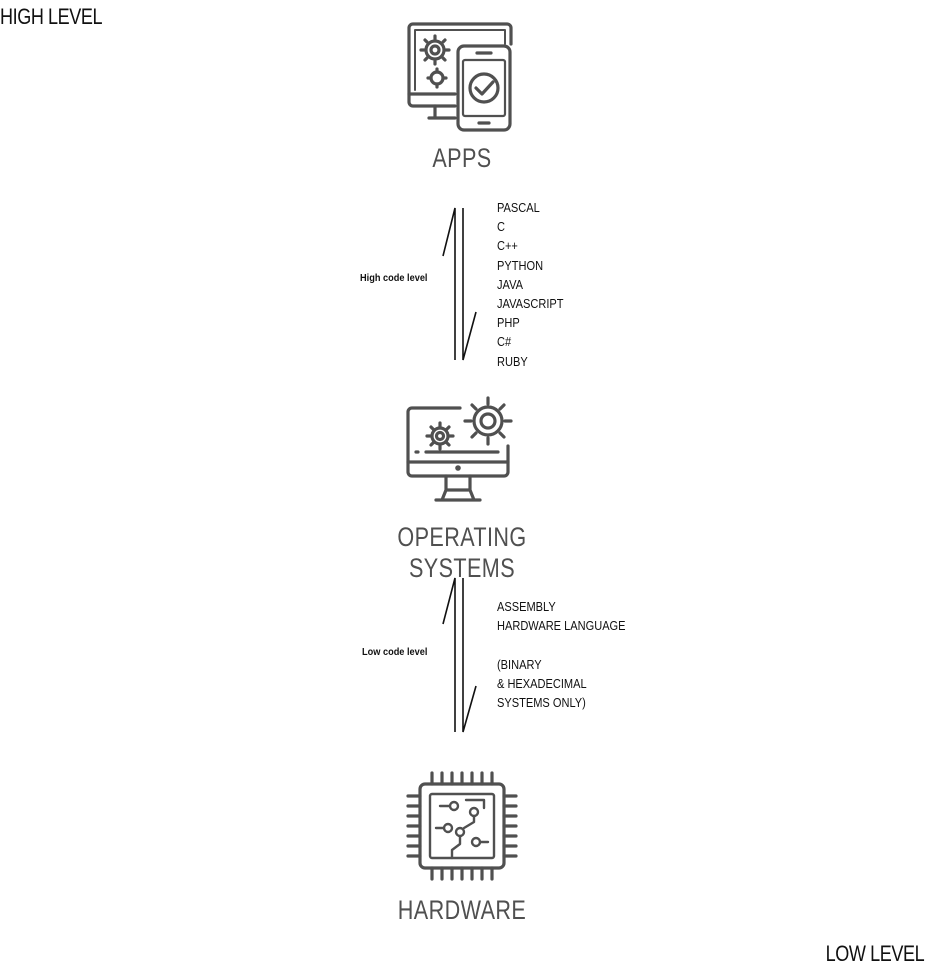 This screenshot has height=971, width=926. I want to click on apps-label: APPS, so click(462, 158).